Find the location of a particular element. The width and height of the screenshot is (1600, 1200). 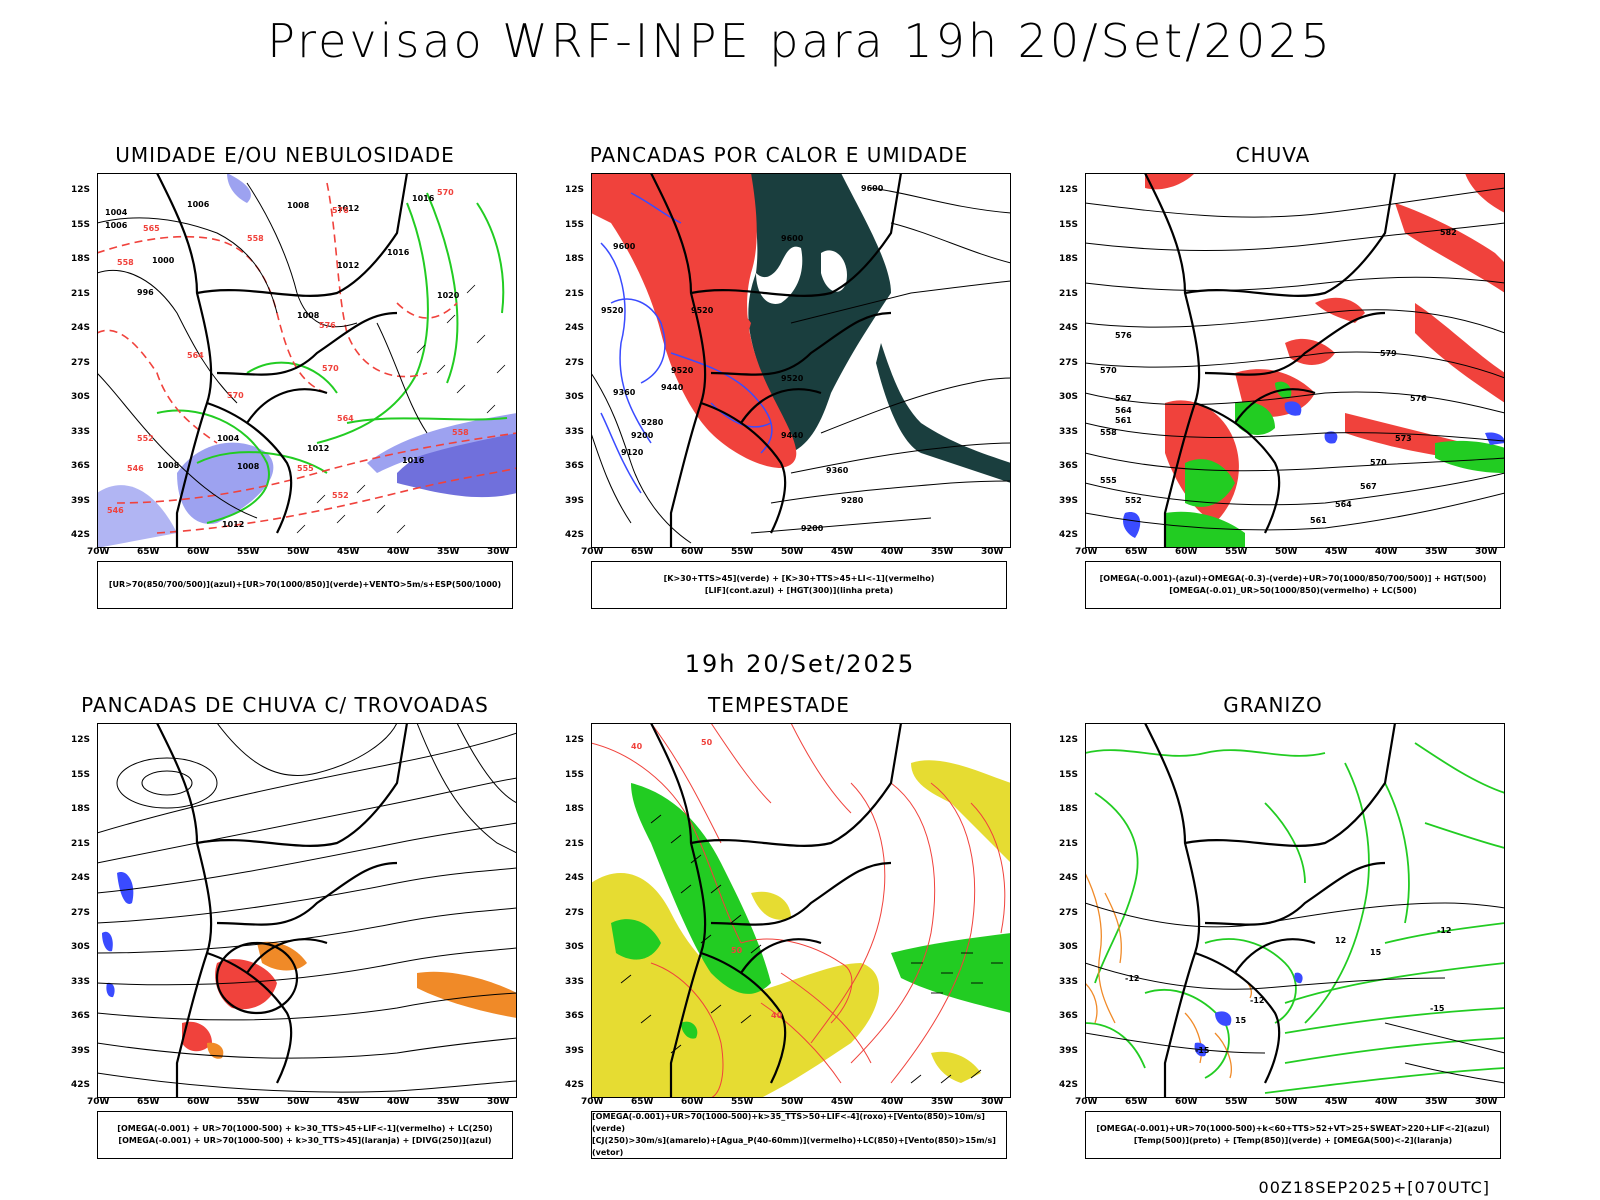

svg-text: 1016 is located at coordinates (398, 252).